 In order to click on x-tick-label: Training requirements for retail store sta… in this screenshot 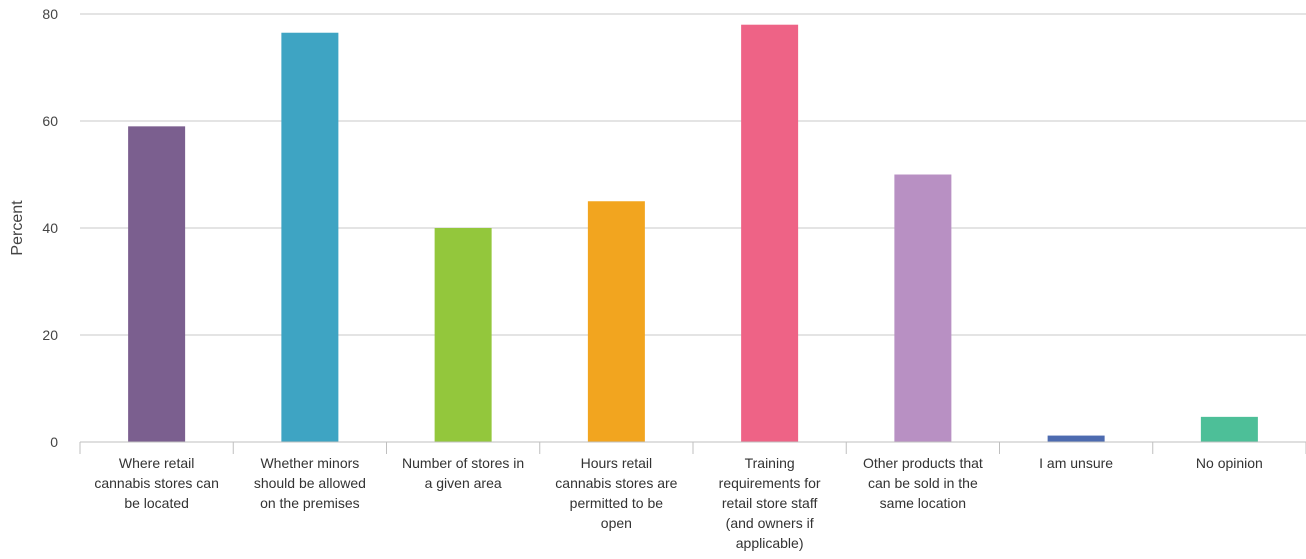, I will do `click(770, 503)`.